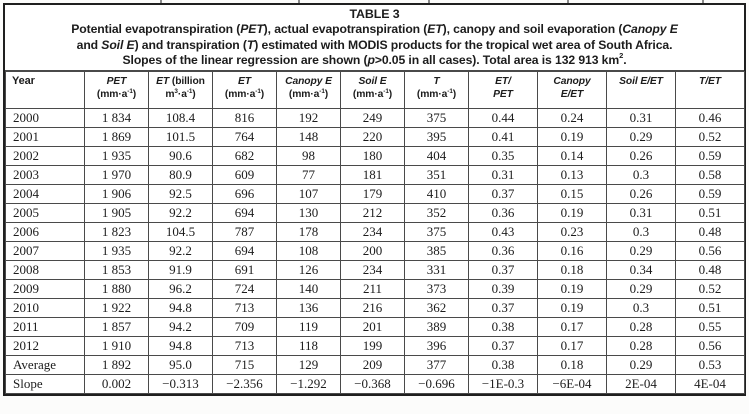  I want to click on value-cell: −1.292, so click(308, 384).